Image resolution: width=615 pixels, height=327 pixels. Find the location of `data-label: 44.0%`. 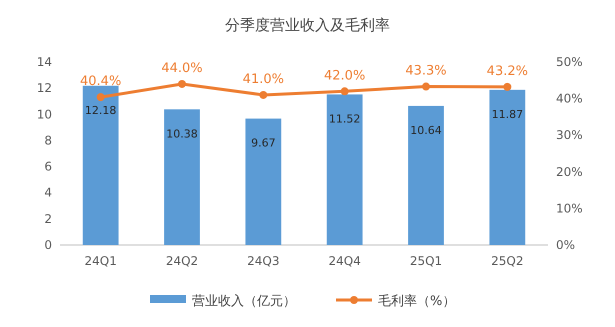

data-label: 44.0% is located at coordinates (182, 68).